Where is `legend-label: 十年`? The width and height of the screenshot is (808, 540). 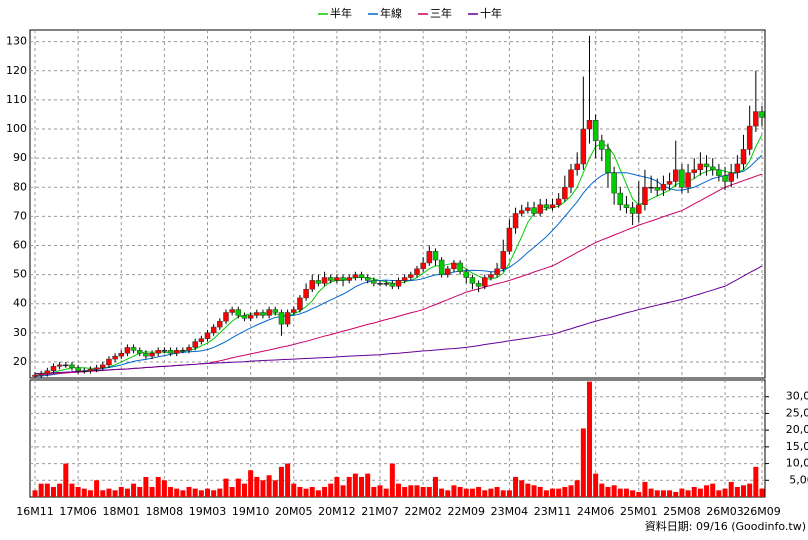
legend-label: 十年 is located at coordinates (491, 13).